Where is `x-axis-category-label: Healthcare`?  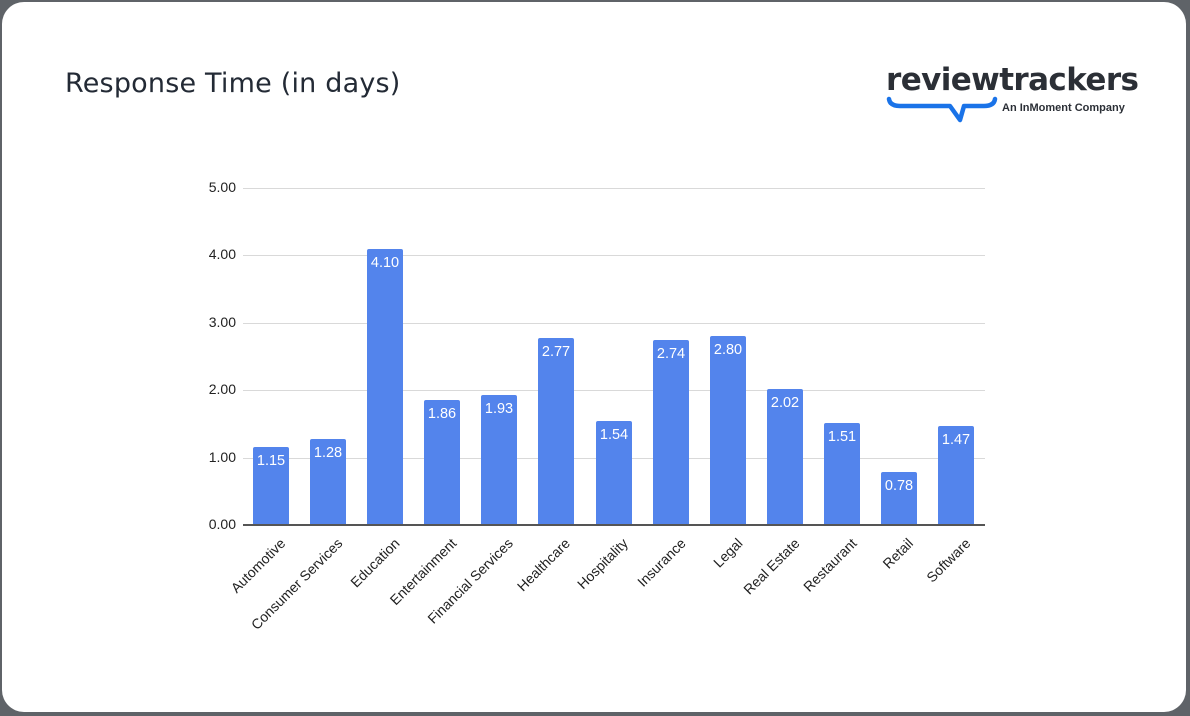 x-axis-category-label: Healthcare is located at coordinates (543, 565).